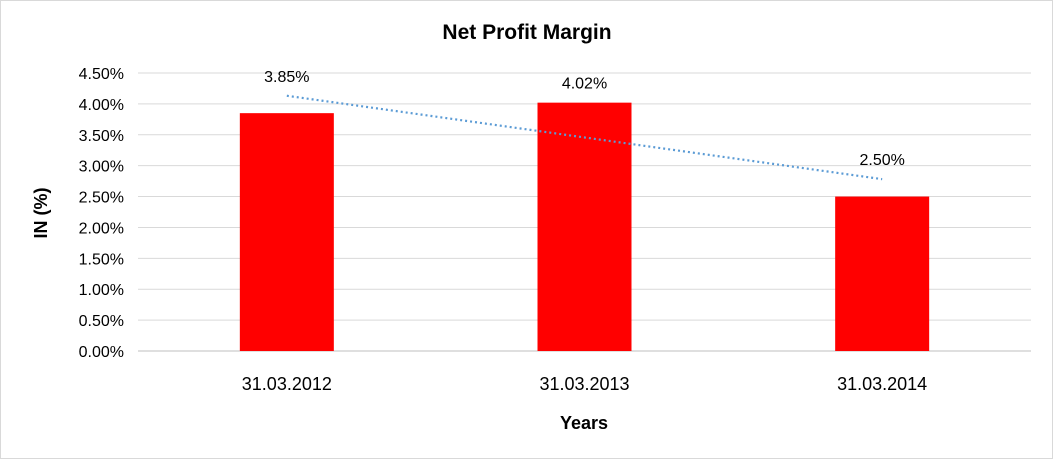 The height and width of the screenshot is (460, 1053). Describe the element at coordinates (101, 167) in the screenshot. I see `y-tick-label: 3.00%` at that location.